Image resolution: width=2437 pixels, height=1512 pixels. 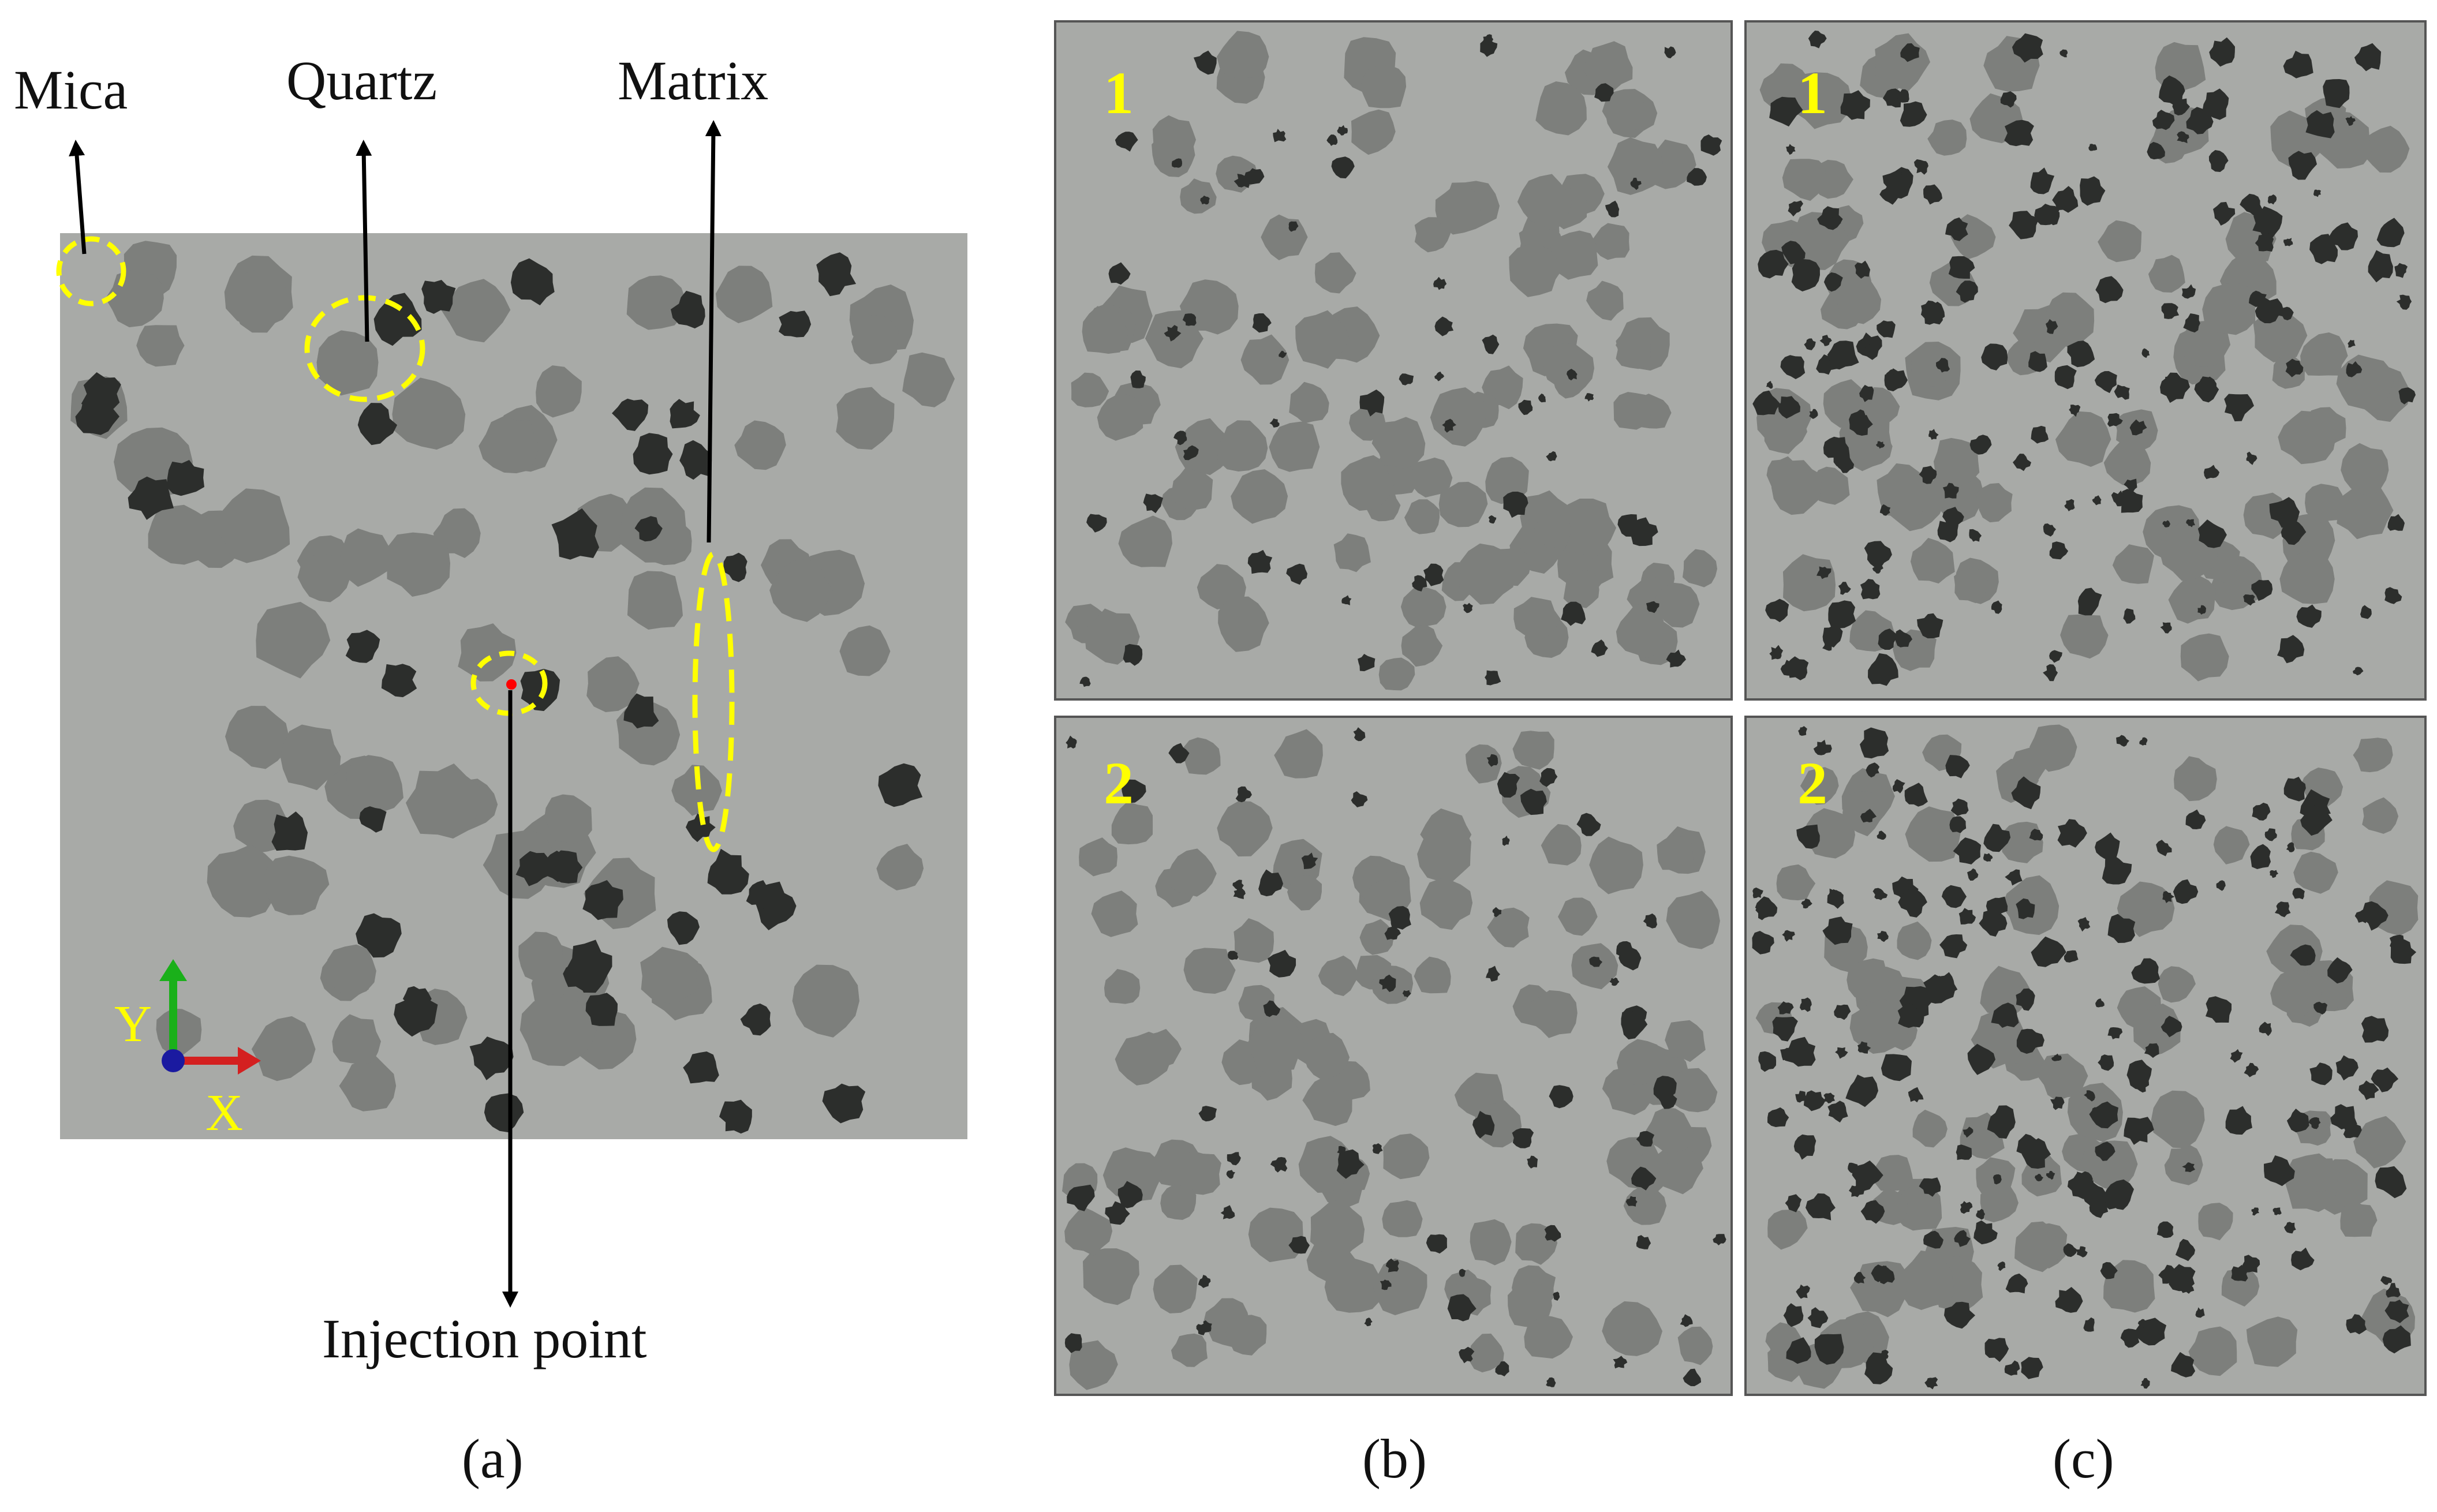 What do you see at coordinates (1393, 361) in the screenshot?
I see `panel-b1-grains` at bounding box center [1393, 361].